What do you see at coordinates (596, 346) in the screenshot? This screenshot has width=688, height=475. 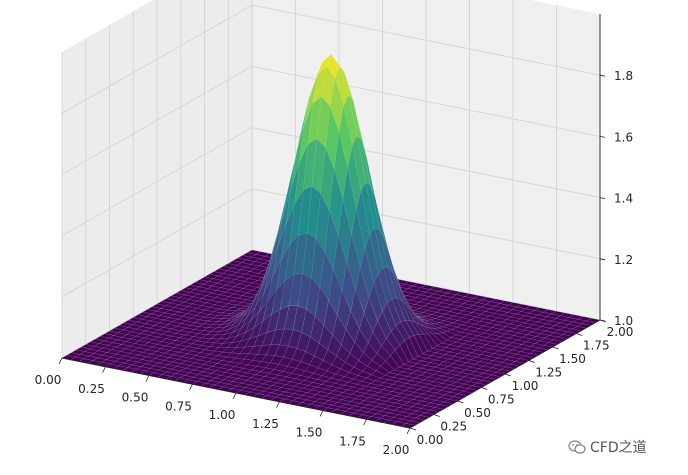 I see `y-tick-label: 1.75` at bounding box center [596, 346].